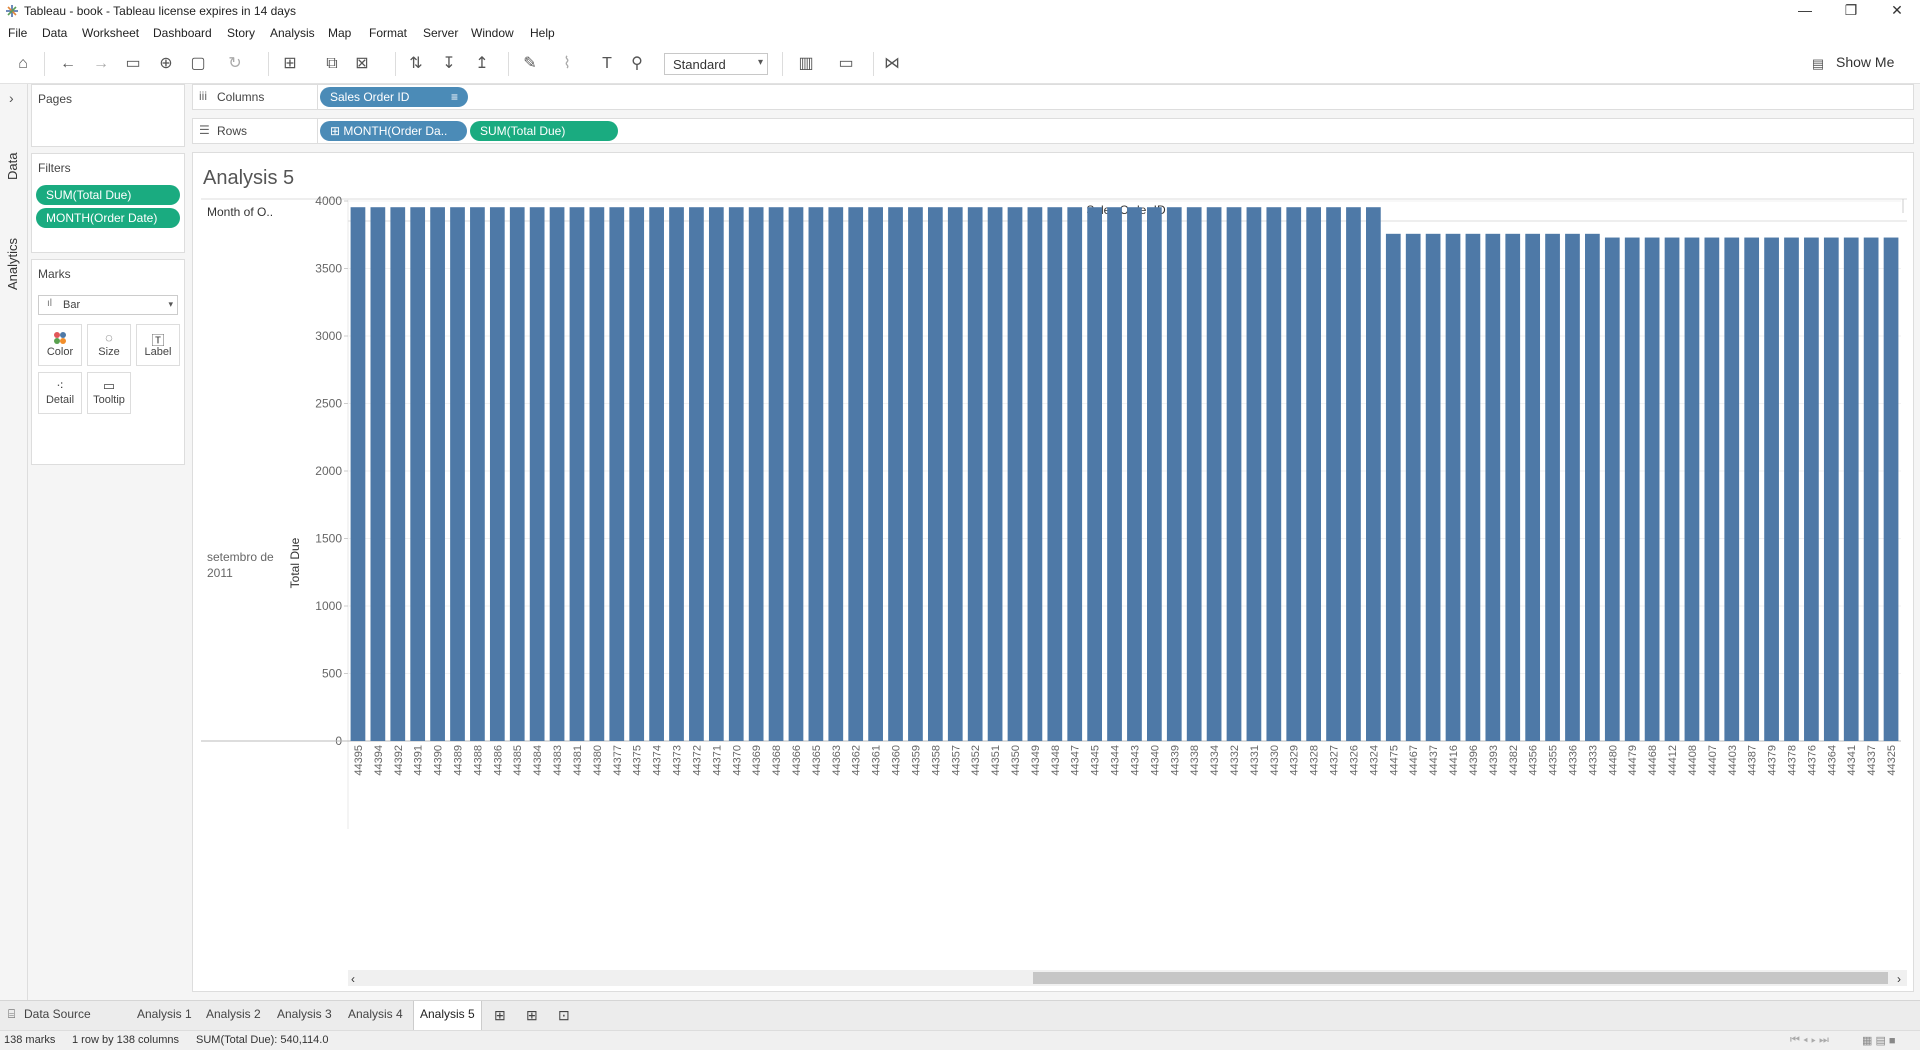 The image size is (1920, 1050). Describe the element at coordinates (158, 345) in the screenshot. I see `label-button: 🅃 Label` at that location.